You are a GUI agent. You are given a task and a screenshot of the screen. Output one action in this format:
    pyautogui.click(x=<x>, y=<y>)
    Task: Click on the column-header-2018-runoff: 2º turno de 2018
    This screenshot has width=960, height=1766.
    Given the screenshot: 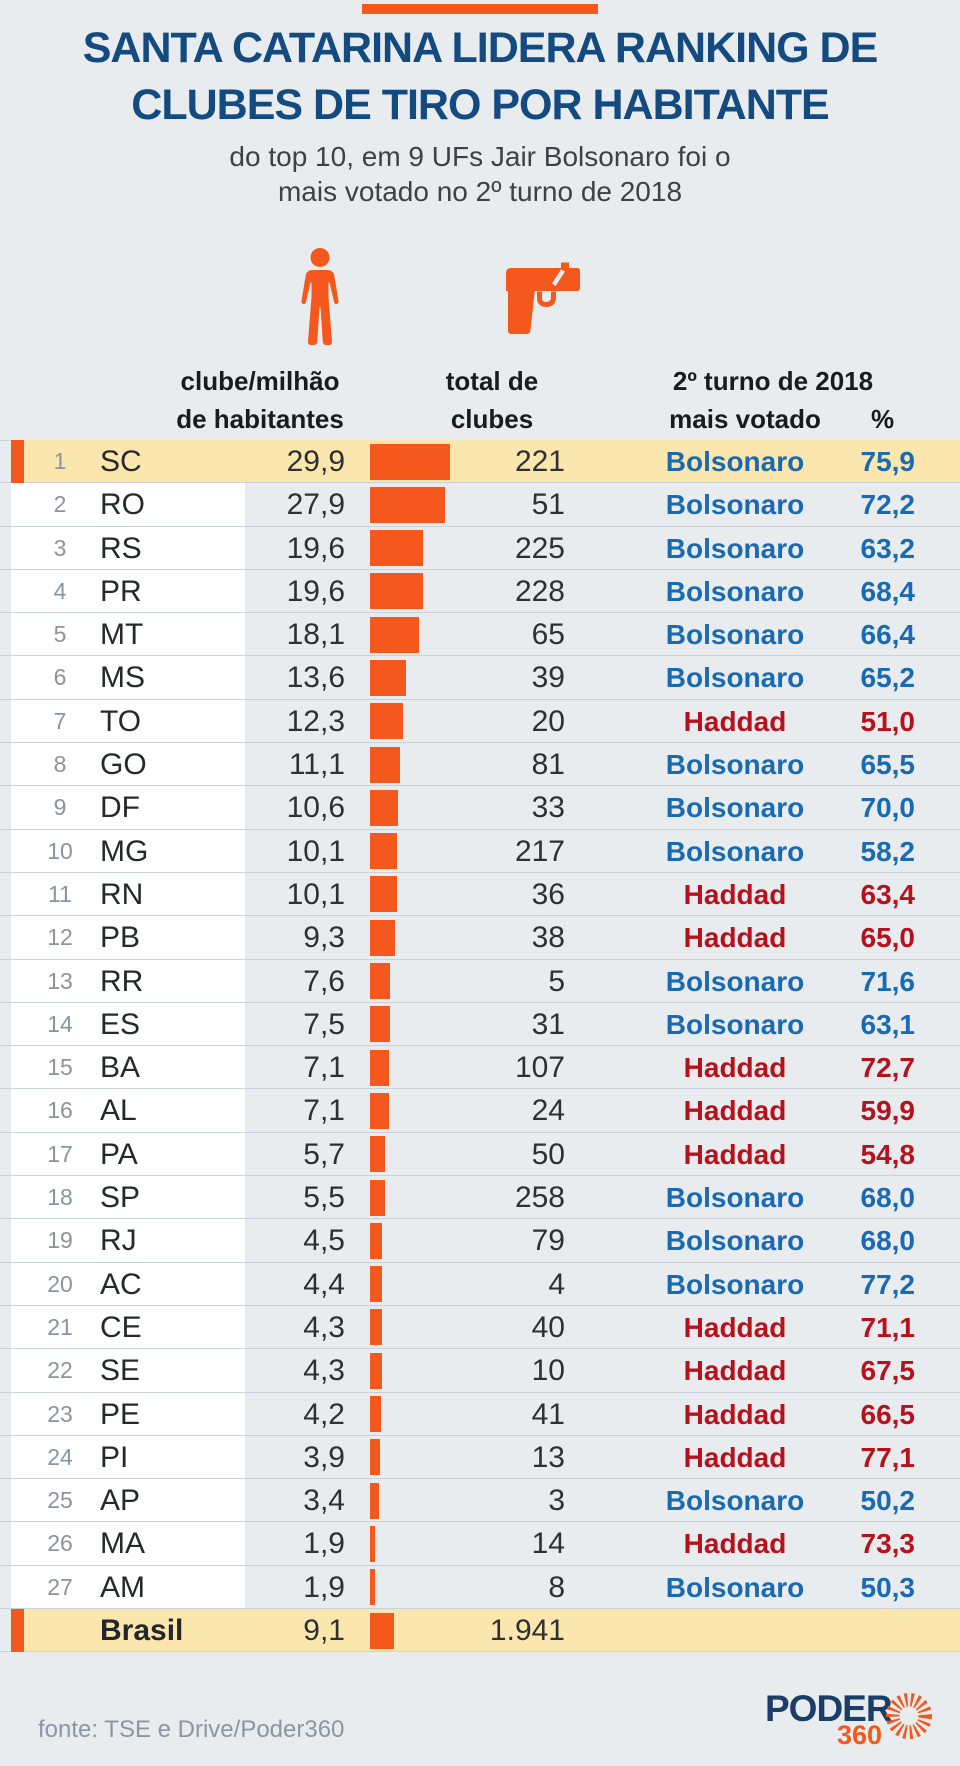 What is the action you would take?
    pyautogui.click(x=773, y=381)
    